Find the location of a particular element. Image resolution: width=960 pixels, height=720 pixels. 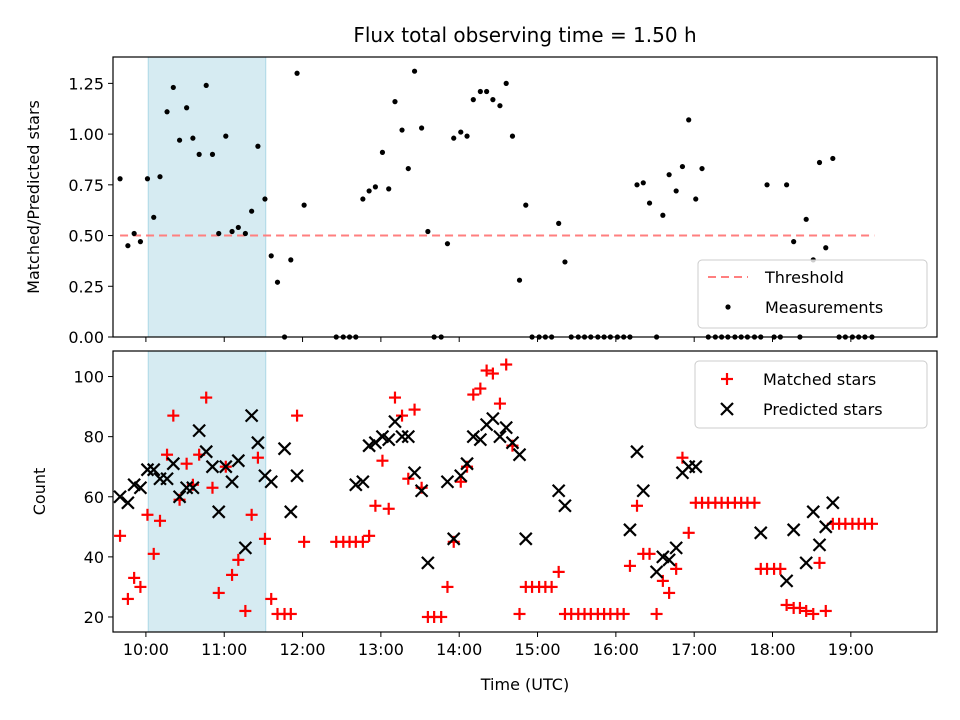

x-tick-label: 16:00 is located at coordinates (616, 649).